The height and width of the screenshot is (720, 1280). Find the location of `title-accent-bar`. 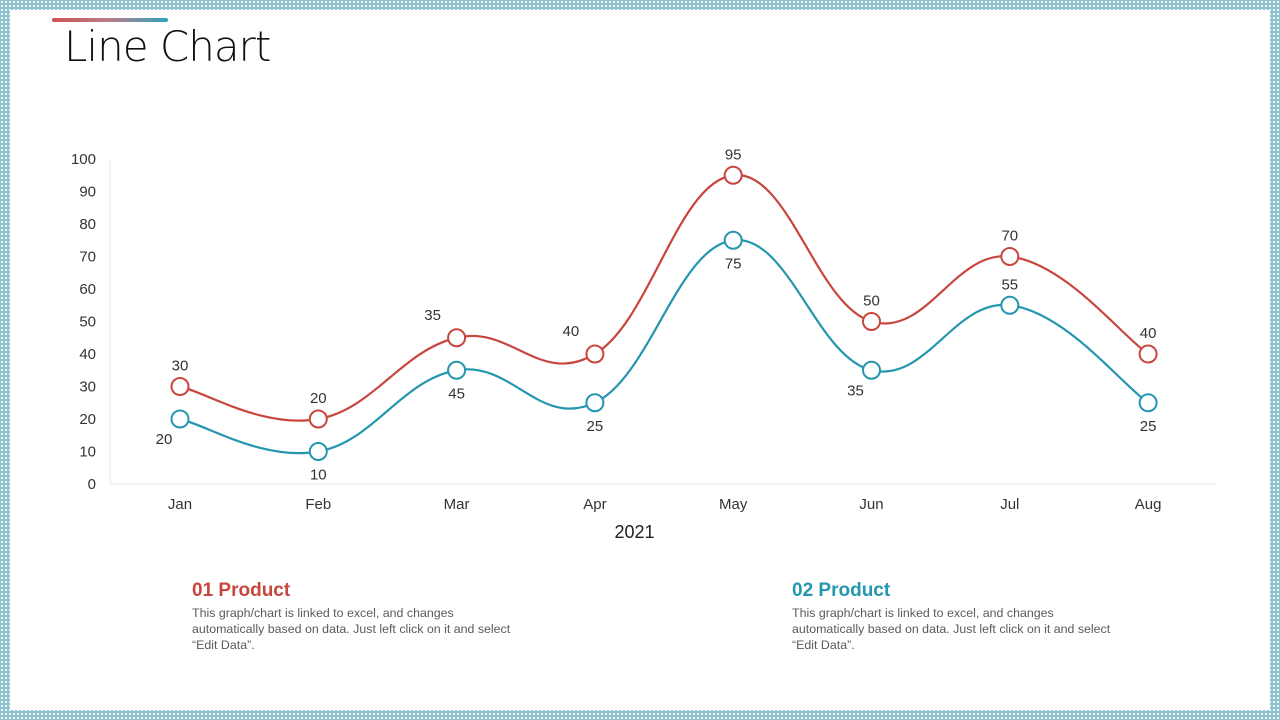

title-accent-bar is located at coordinates (110, 20).